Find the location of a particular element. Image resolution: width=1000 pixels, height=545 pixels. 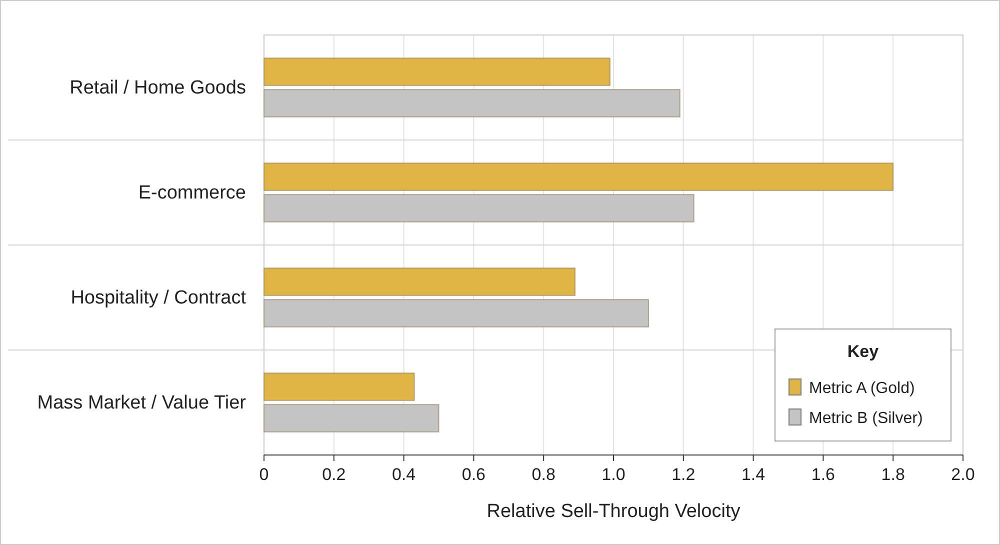

x-tick-label: 0 is located at coordinates (264, 474).